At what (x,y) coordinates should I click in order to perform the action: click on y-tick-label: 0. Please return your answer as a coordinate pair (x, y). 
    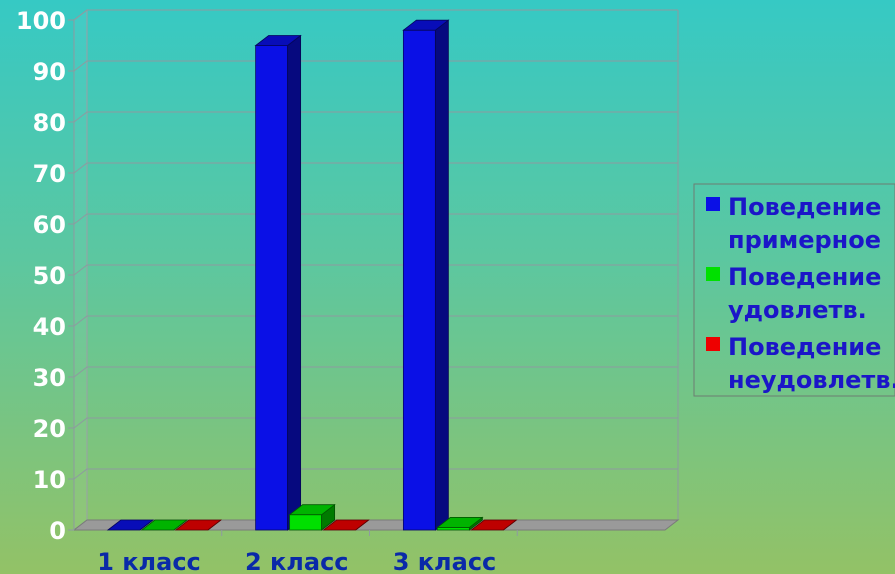
    Looking at the image, I should click on (57, 531).